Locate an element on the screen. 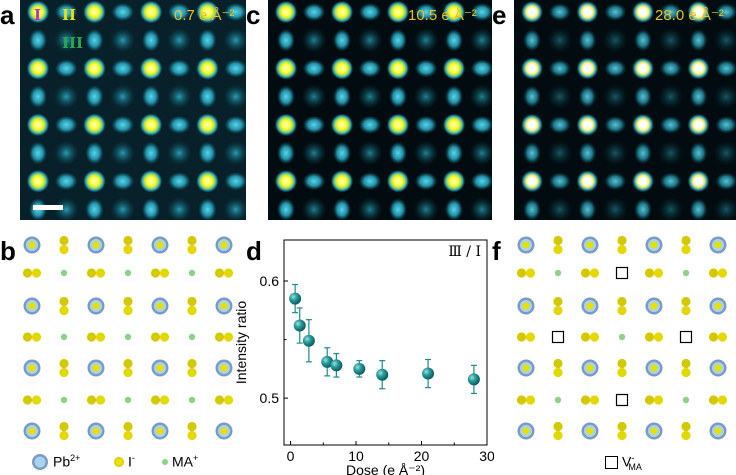  dose-label-c: 10.5 e Å⁻² is located at coordinates (442, 15).